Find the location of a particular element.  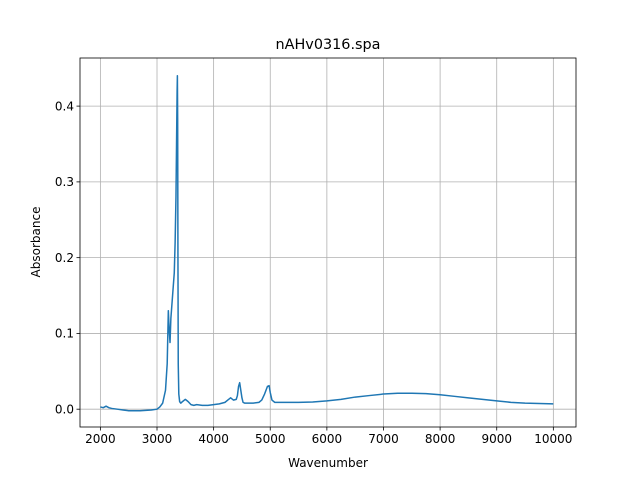

x-tick-label: 5000 is located at coordinates (270, 439).